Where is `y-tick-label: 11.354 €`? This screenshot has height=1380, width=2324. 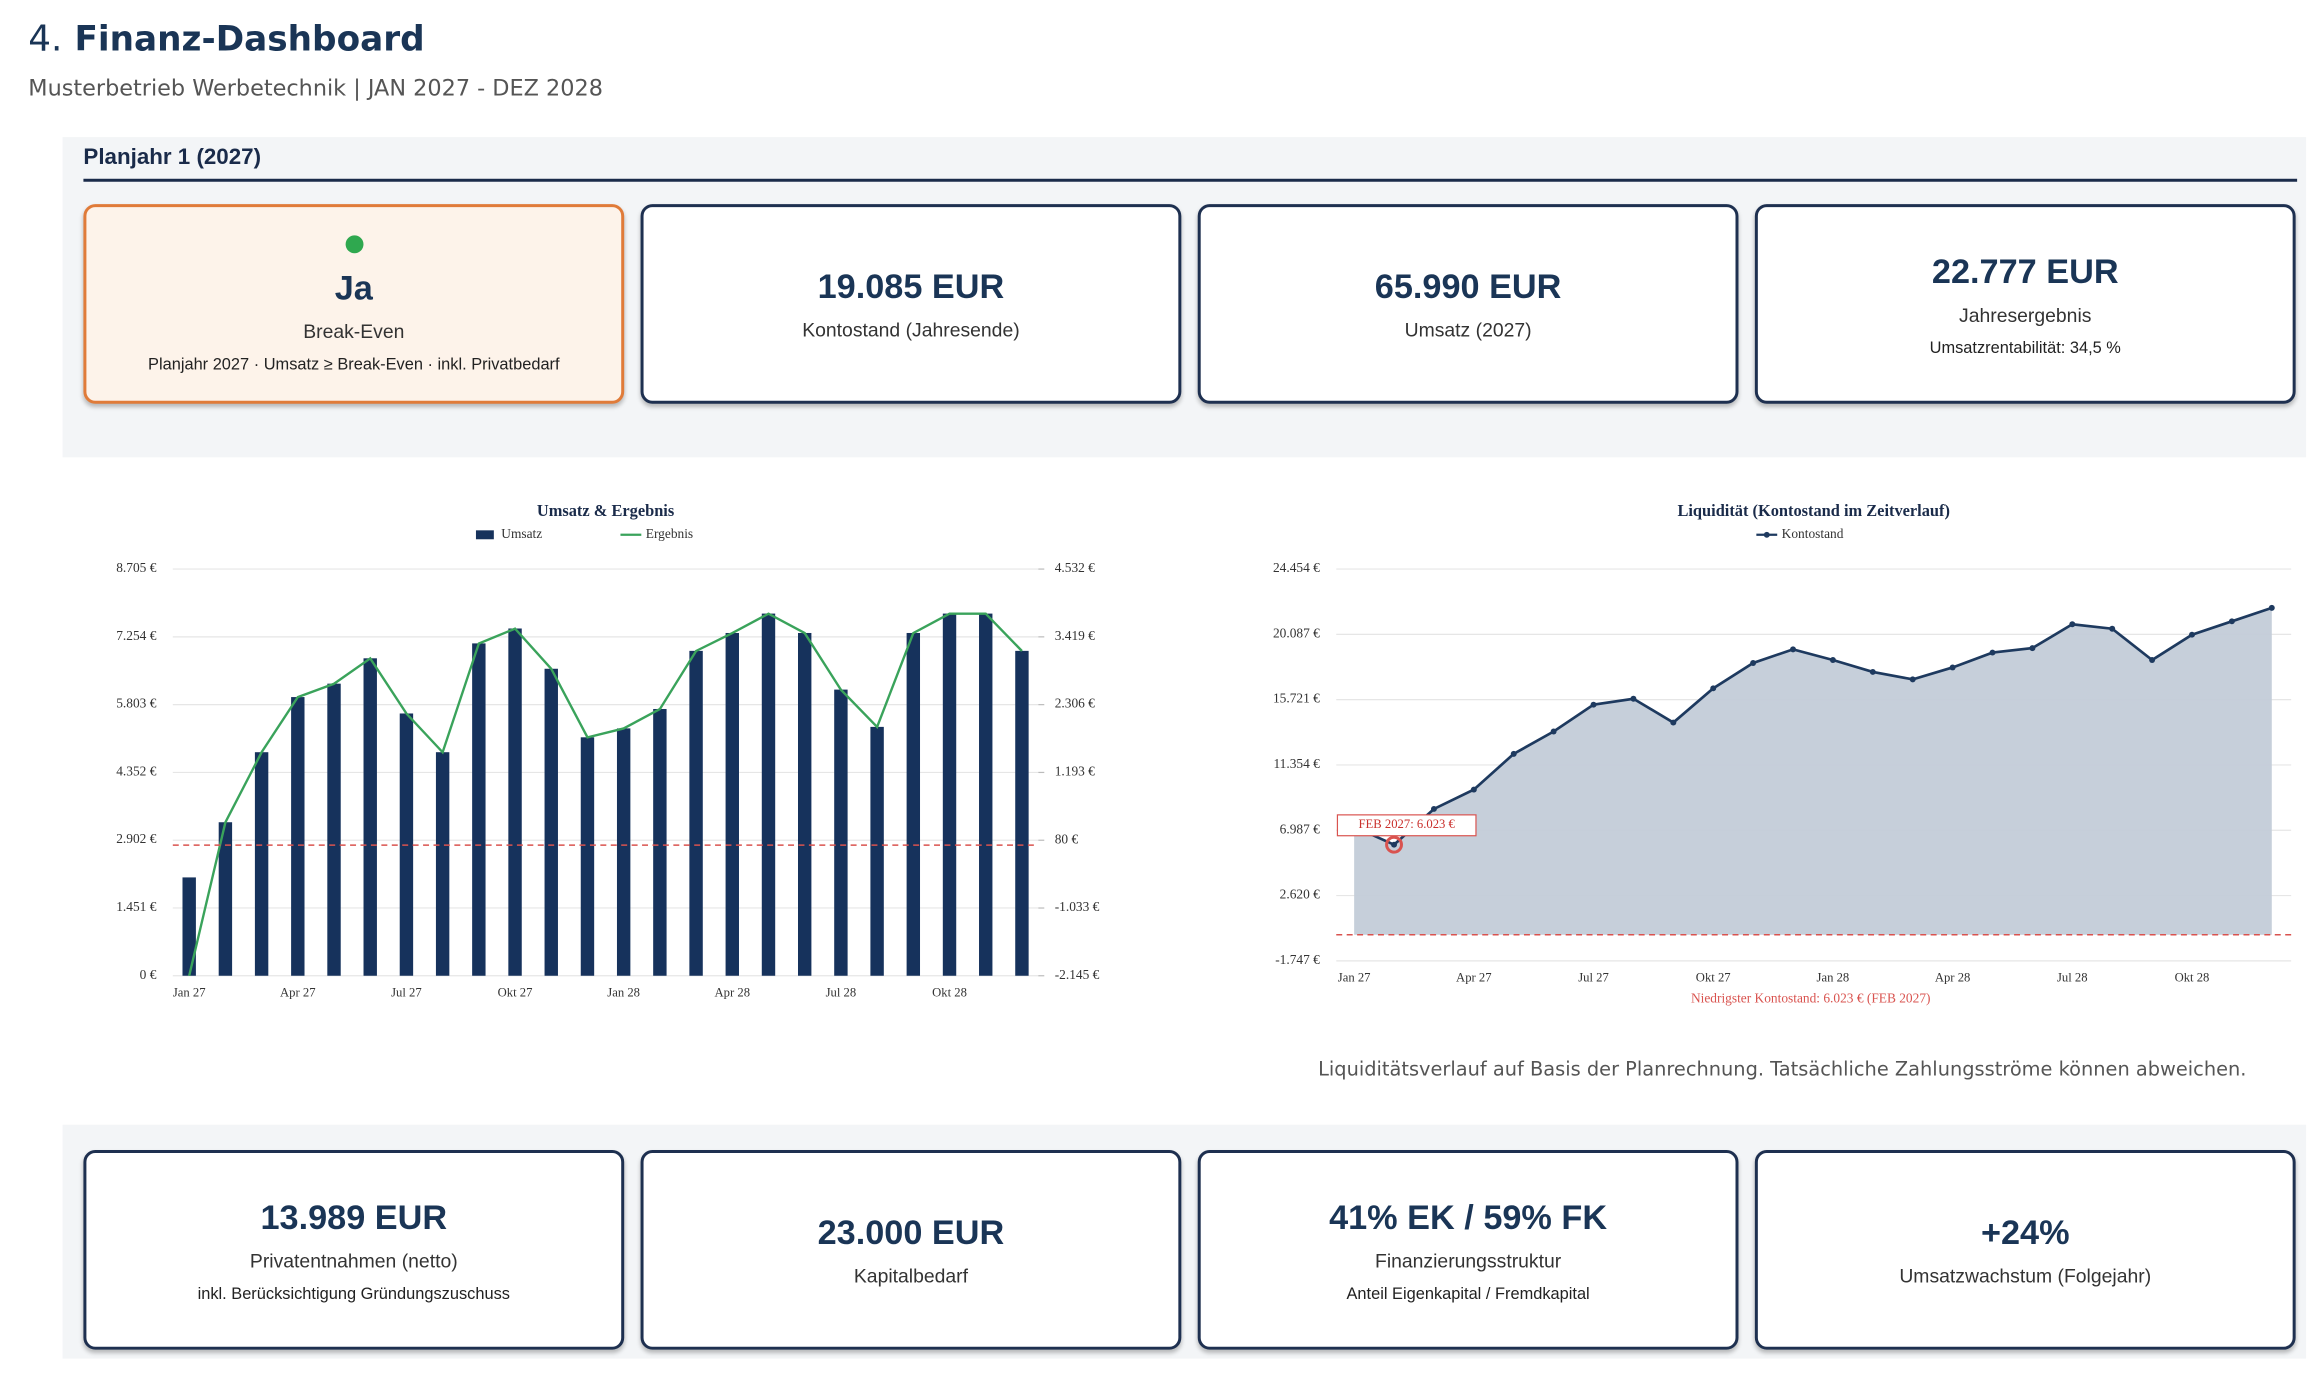
y-tick-label: 11.354 € is located at coordinates (1296, 763).